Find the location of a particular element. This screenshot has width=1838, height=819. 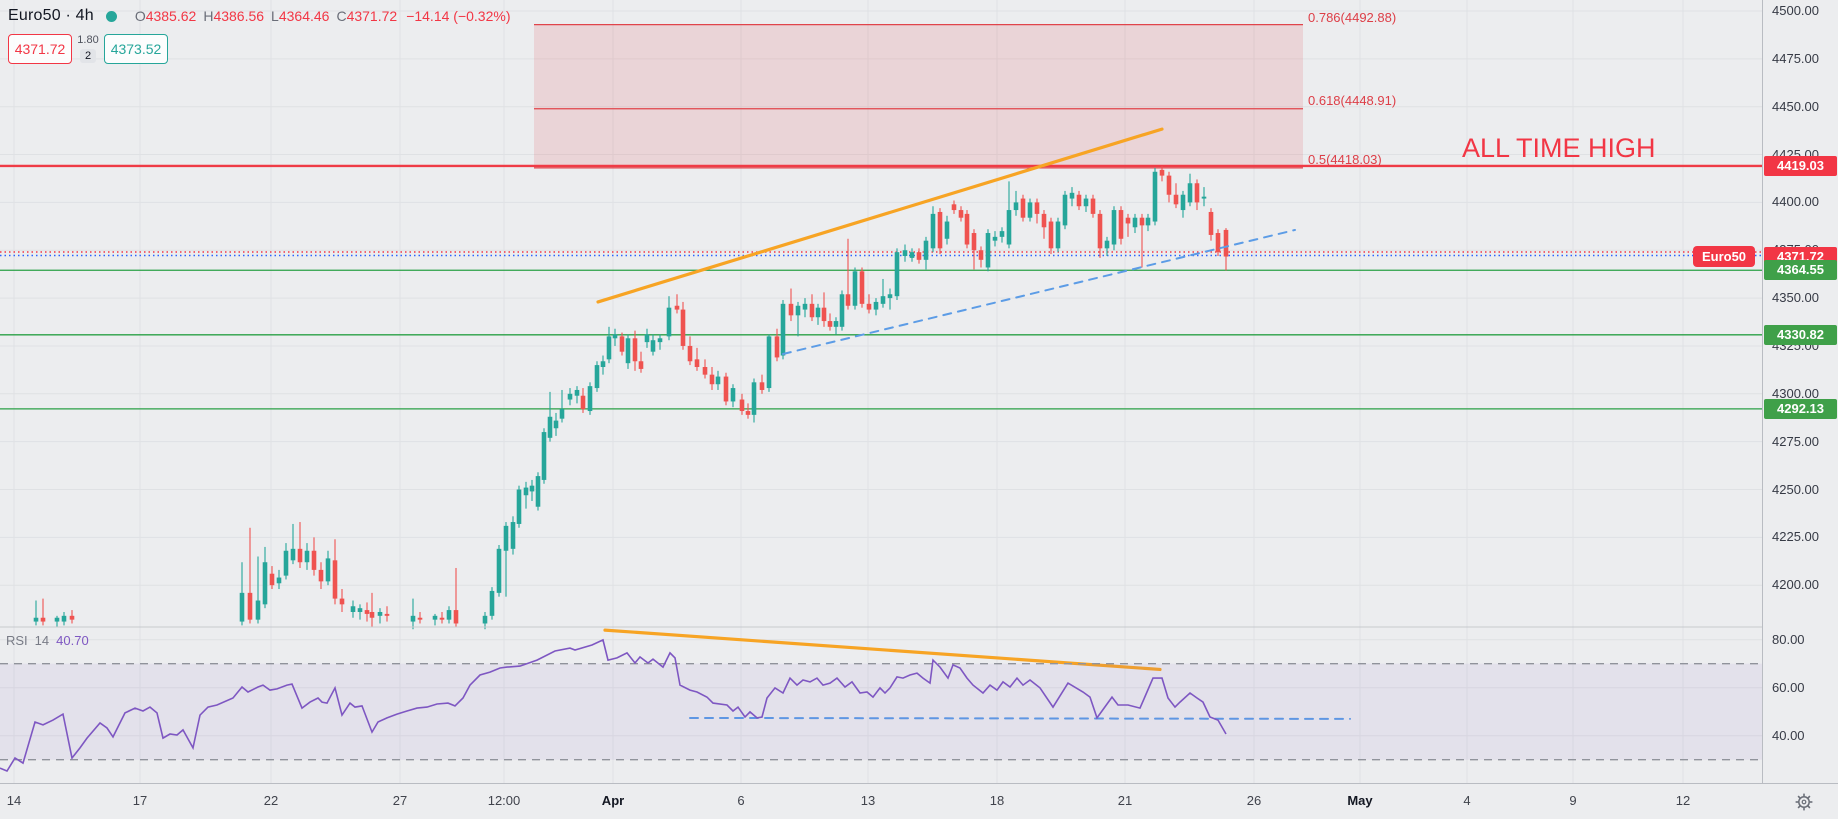

fib-level-0618-label: 0.618(4448.91) is located at coordinates (1352, 100).